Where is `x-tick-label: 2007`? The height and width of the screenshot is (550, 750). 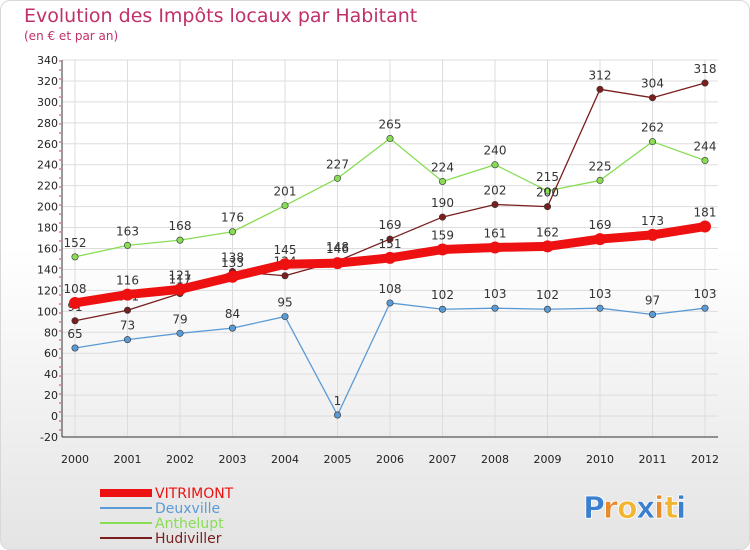
x-tick-label: 2007 is located at coordinates (443, 459).